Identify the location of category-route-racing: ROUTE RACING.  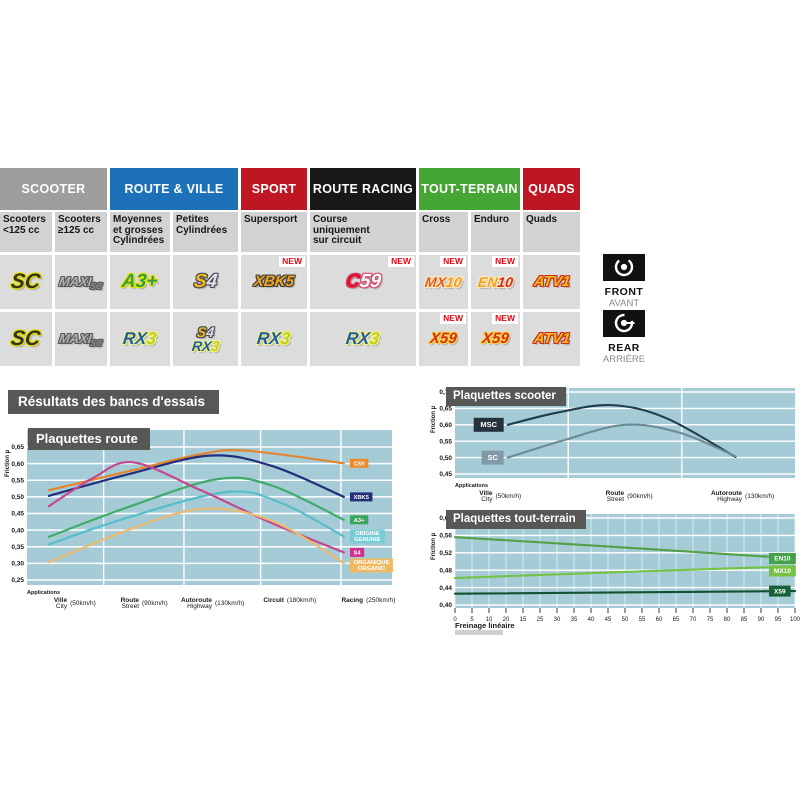
(363, 189).